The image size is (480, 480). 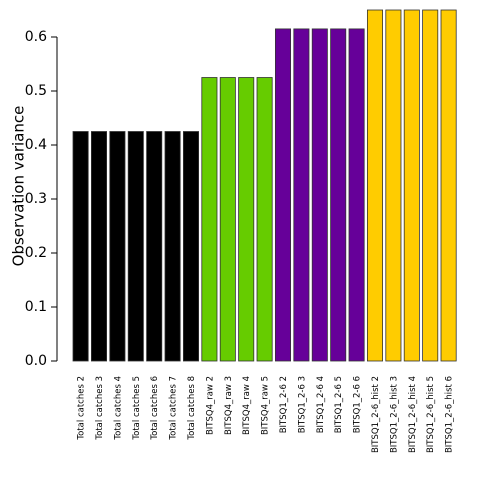 What do you see at coordinates (36, 199) in the screenshot?
I see `y-tick-label: 0.3` at bounding box center [36, 199].